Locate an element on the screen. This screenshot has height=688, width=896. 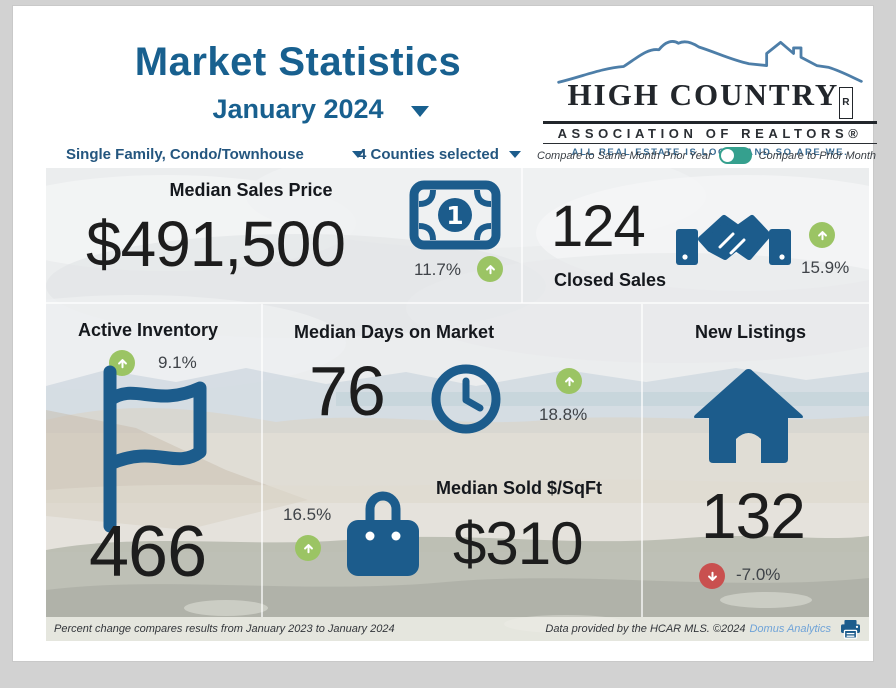
domus-analytics-link: Domus Analytics is located at coordinates (790, 629).